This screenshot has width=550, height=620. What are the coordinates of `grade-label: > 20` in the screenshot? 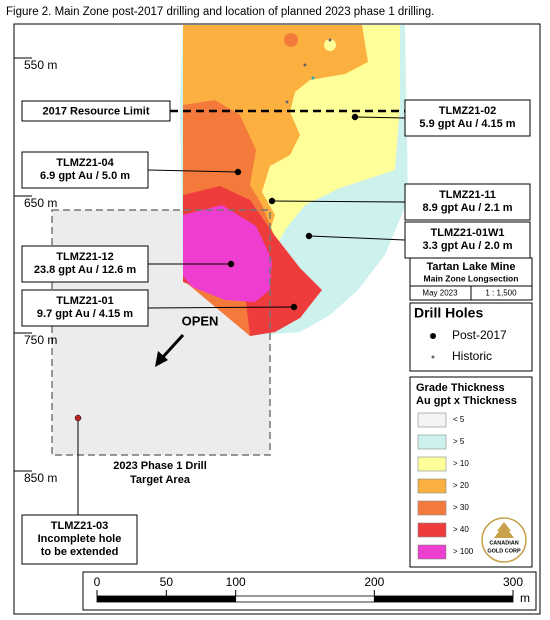 It's located at (461, 485).